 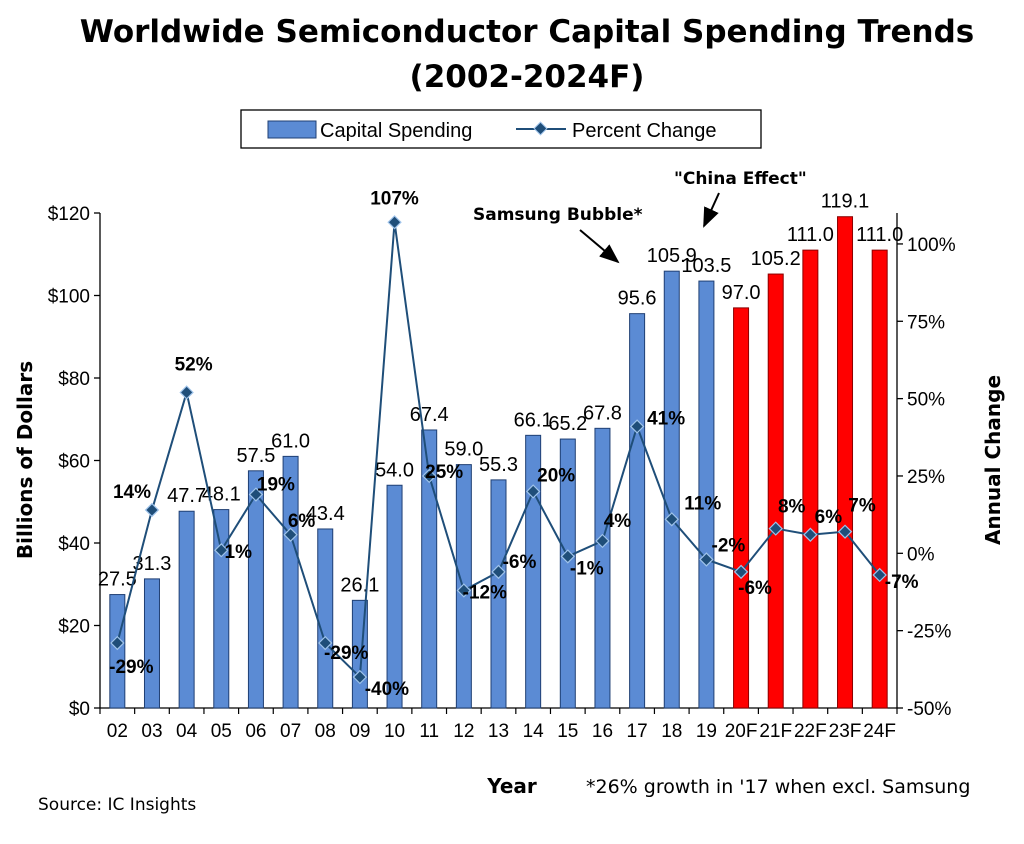 What do you see at coordinates (599, 246) in the screenshot?
I see `annotation-arrow-samsung` at bounding box center [599, 246].